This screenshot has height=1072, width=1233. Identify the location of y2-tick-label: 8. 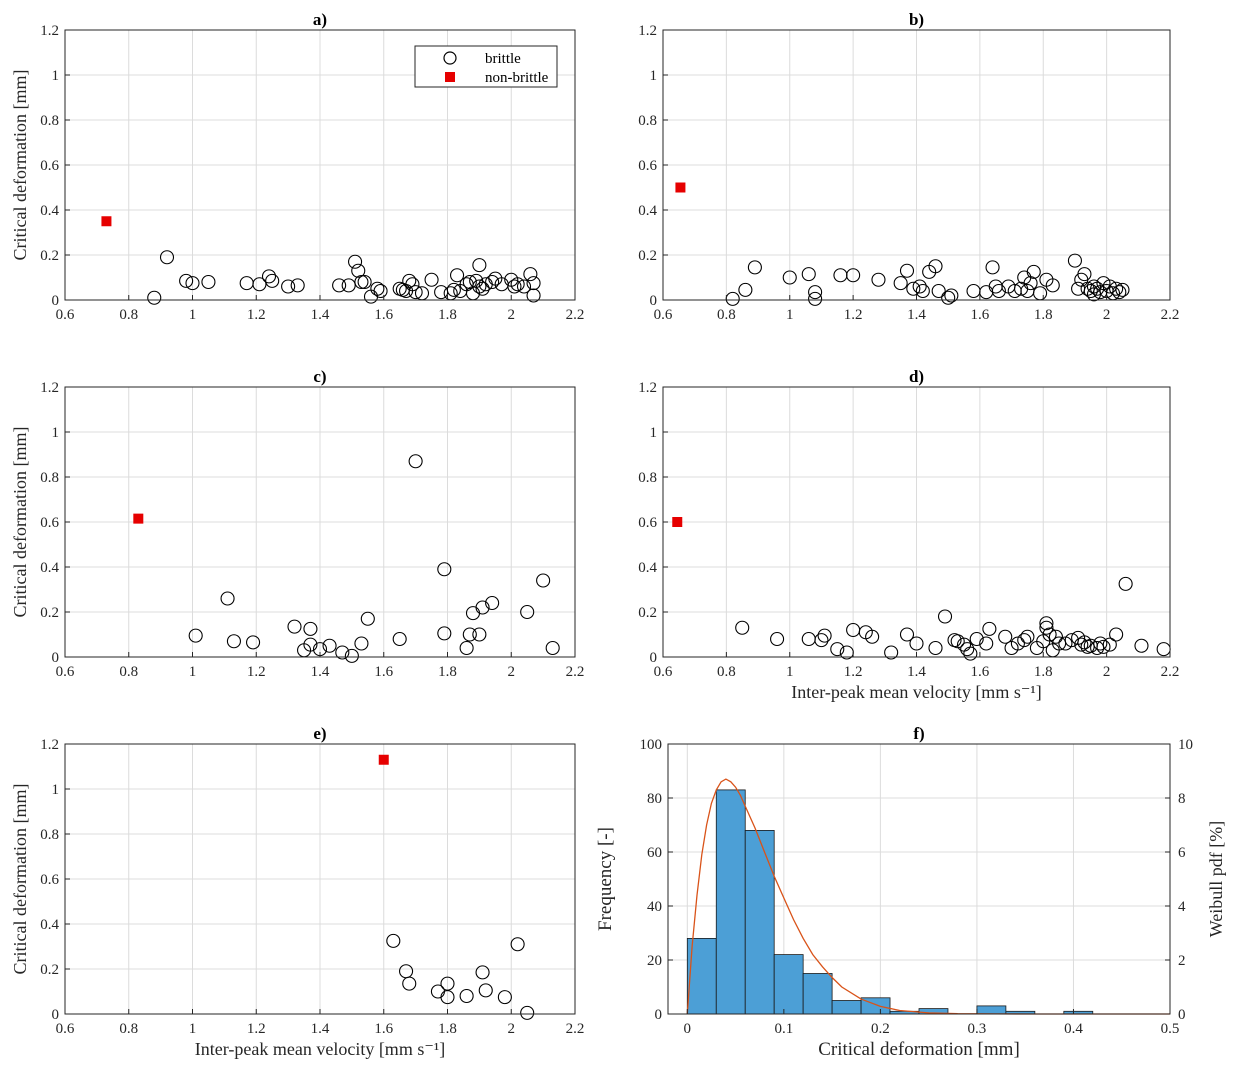
(1182, 799).